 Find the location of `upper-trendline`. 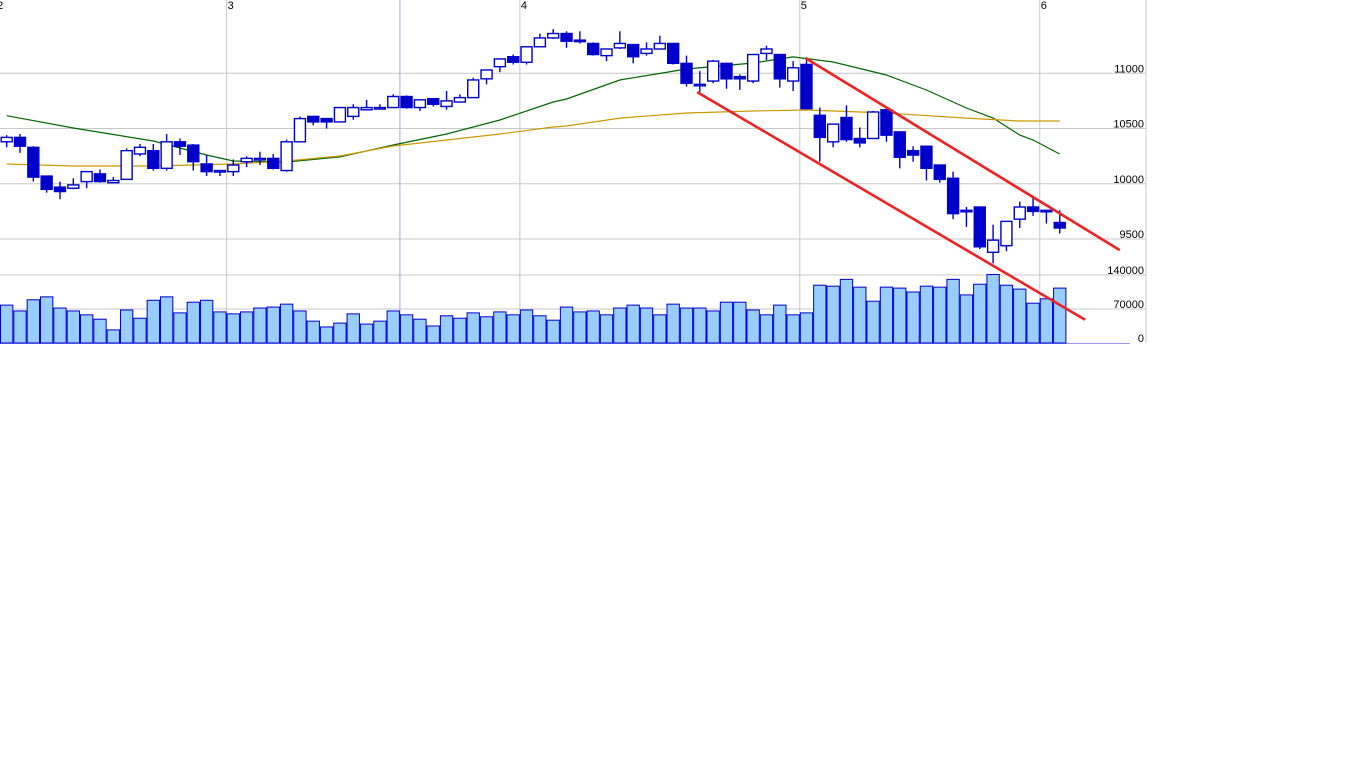

upper-trendline is located at coordinates (962, 154).